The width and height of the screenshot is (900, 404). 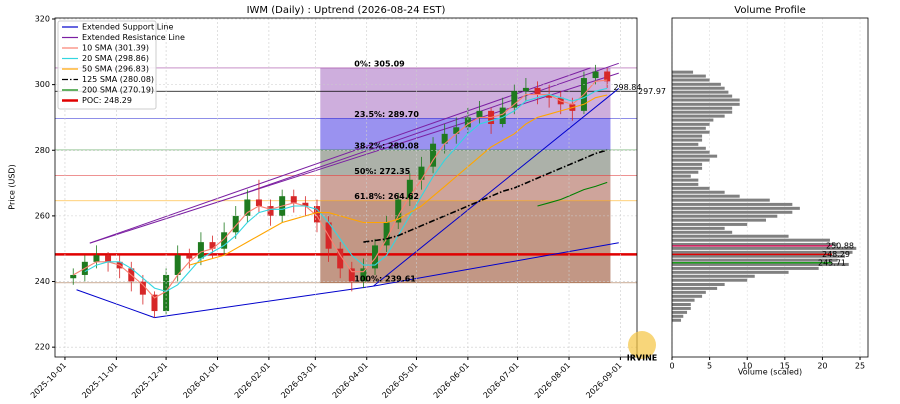 I want to click on chart-title: IWM (Daily) : Uptrend (2026-08-24 EST), so click(x=346, y=10).